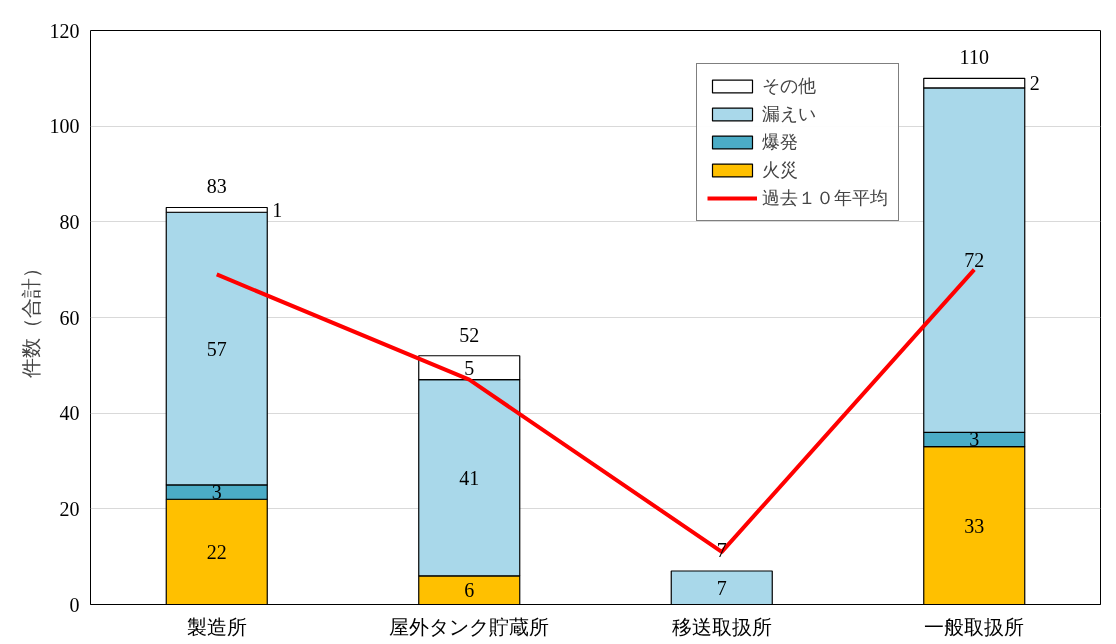  I want to click on legend-label: 過去１０年平均, so click(825, 198).